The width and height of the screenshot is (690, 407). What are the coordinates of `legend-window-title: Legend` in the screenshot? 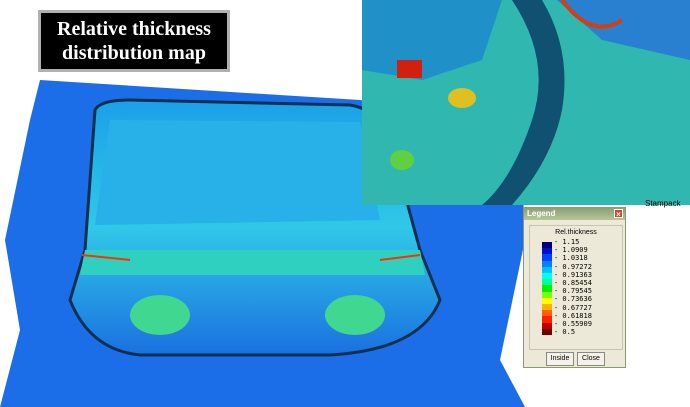 It's located at (541, 213).